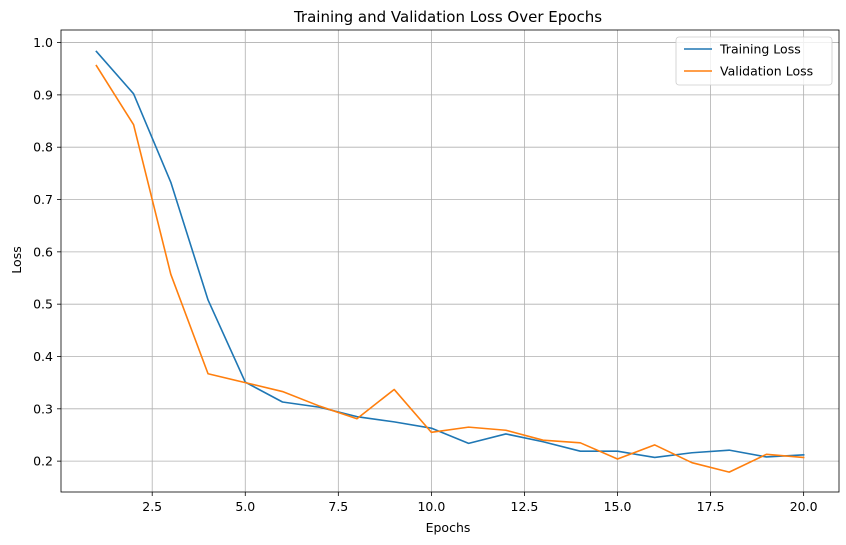 The width and height of the screenshot is (846, 545). Describe the element at coordinates (43, 251) in the screenshot. I see `y-tick-label: 0.6` at that location.